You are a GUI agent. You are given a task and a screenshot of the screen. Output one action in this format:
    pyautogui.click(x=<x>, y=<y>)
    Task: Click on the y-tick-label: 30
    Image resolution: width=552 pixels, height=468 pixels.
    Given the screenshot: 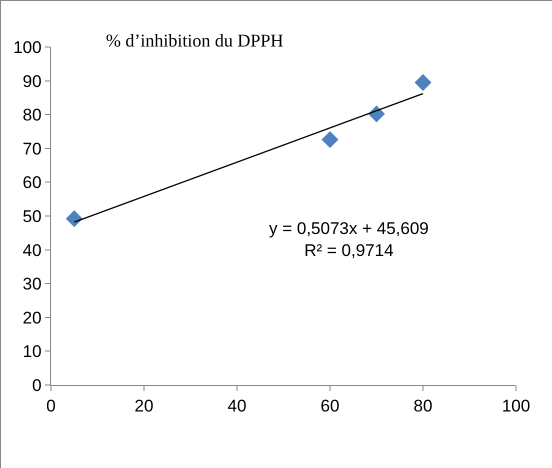 What is the action you would take?
    pyautogui.click(x=32, y=284)
    